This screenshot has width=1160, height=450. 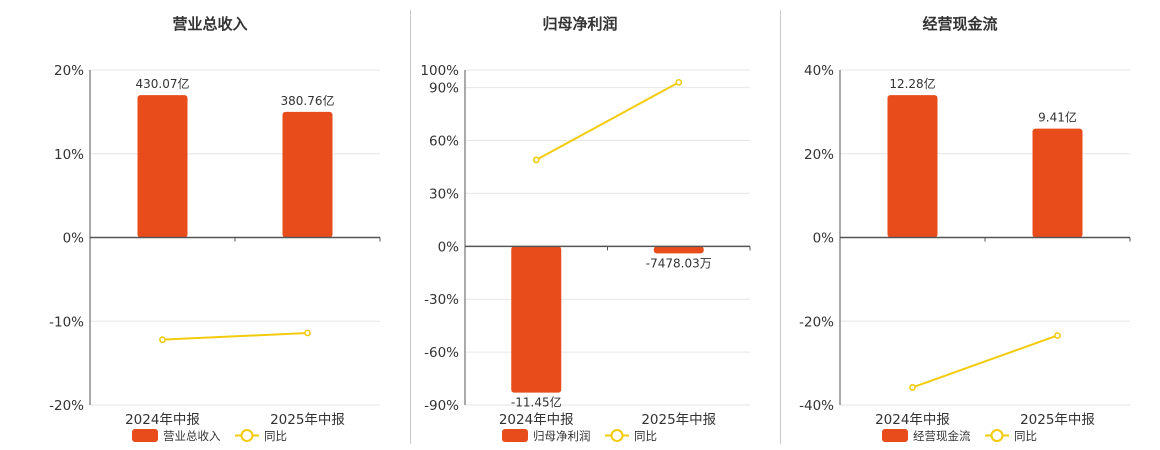 I want to click on y-tick-label: 100%, so click(x=439, y=71).